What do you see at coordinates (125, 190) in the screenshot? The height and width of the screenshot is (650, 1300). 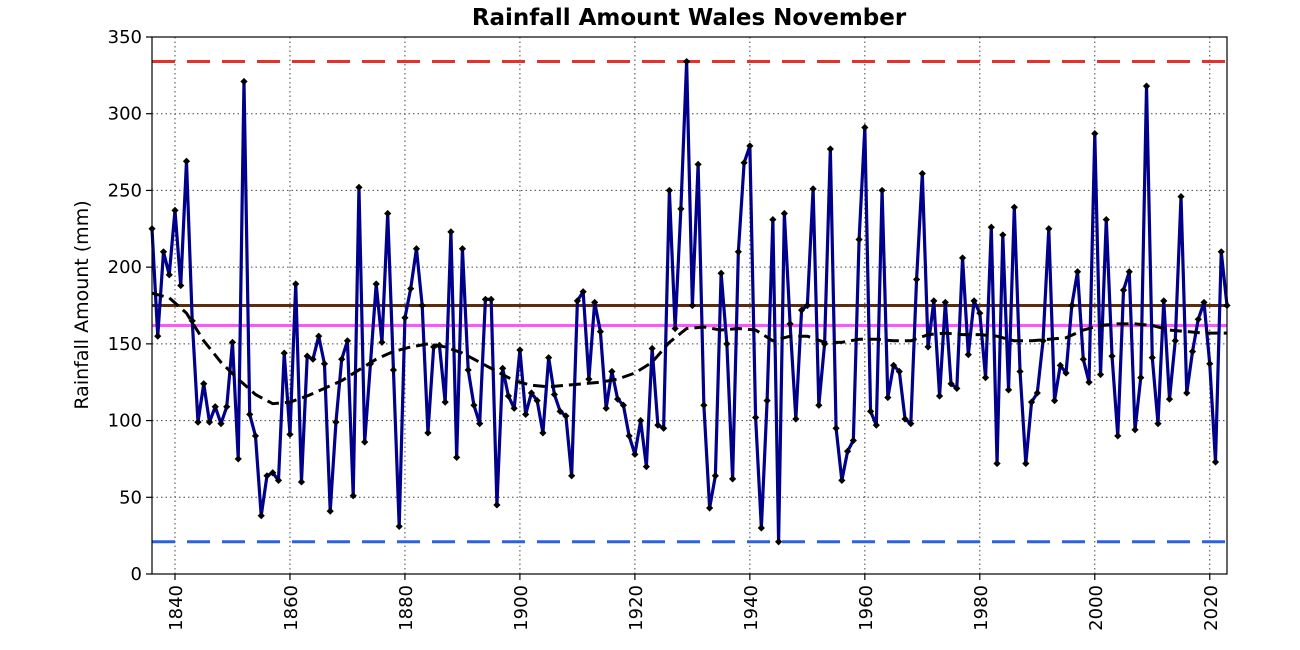 I see `y-tick-label: 250` at bounding box center [125, 190].